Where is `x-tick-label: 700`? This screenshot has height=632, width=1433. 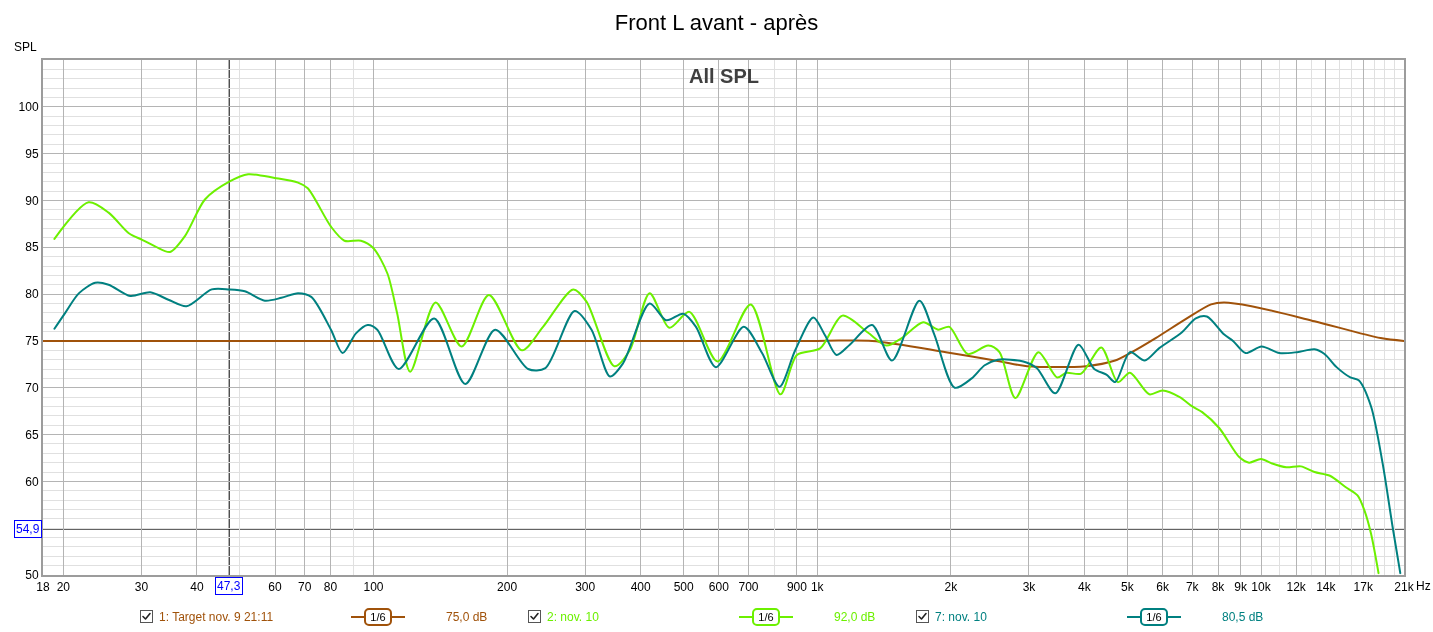 x-tick-label: 700 is located at coordinates (748, 587).